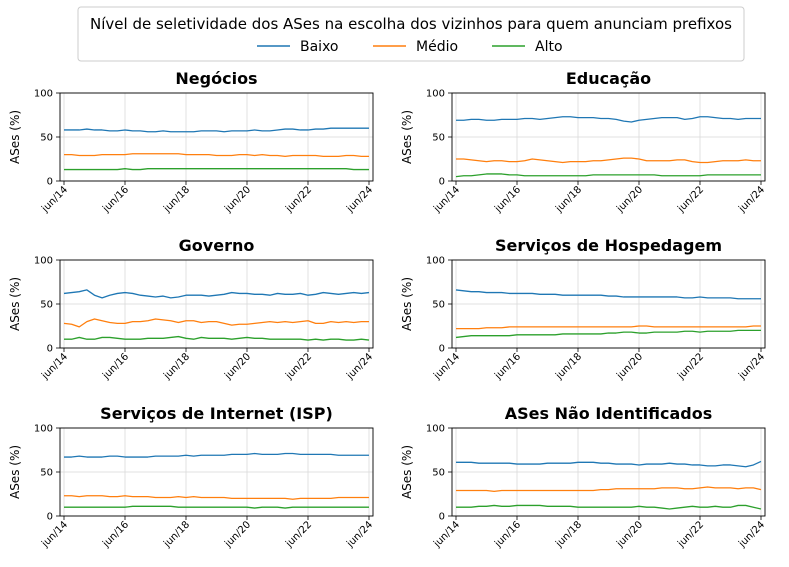 Image resolution: width=789 pixels, height=567 pixels. Describe the element at coordinates (549, 47) in the screenshot. I see `legend-label-alto: Alto` at that location.